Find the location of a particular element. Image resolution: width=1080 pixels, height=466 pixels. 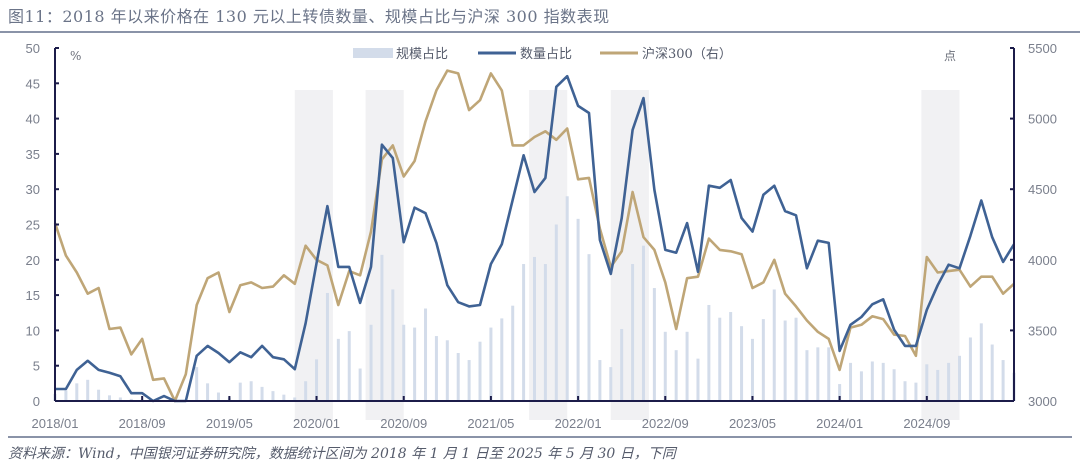

left-axis-unit: % is located at coordinates (75, 56).